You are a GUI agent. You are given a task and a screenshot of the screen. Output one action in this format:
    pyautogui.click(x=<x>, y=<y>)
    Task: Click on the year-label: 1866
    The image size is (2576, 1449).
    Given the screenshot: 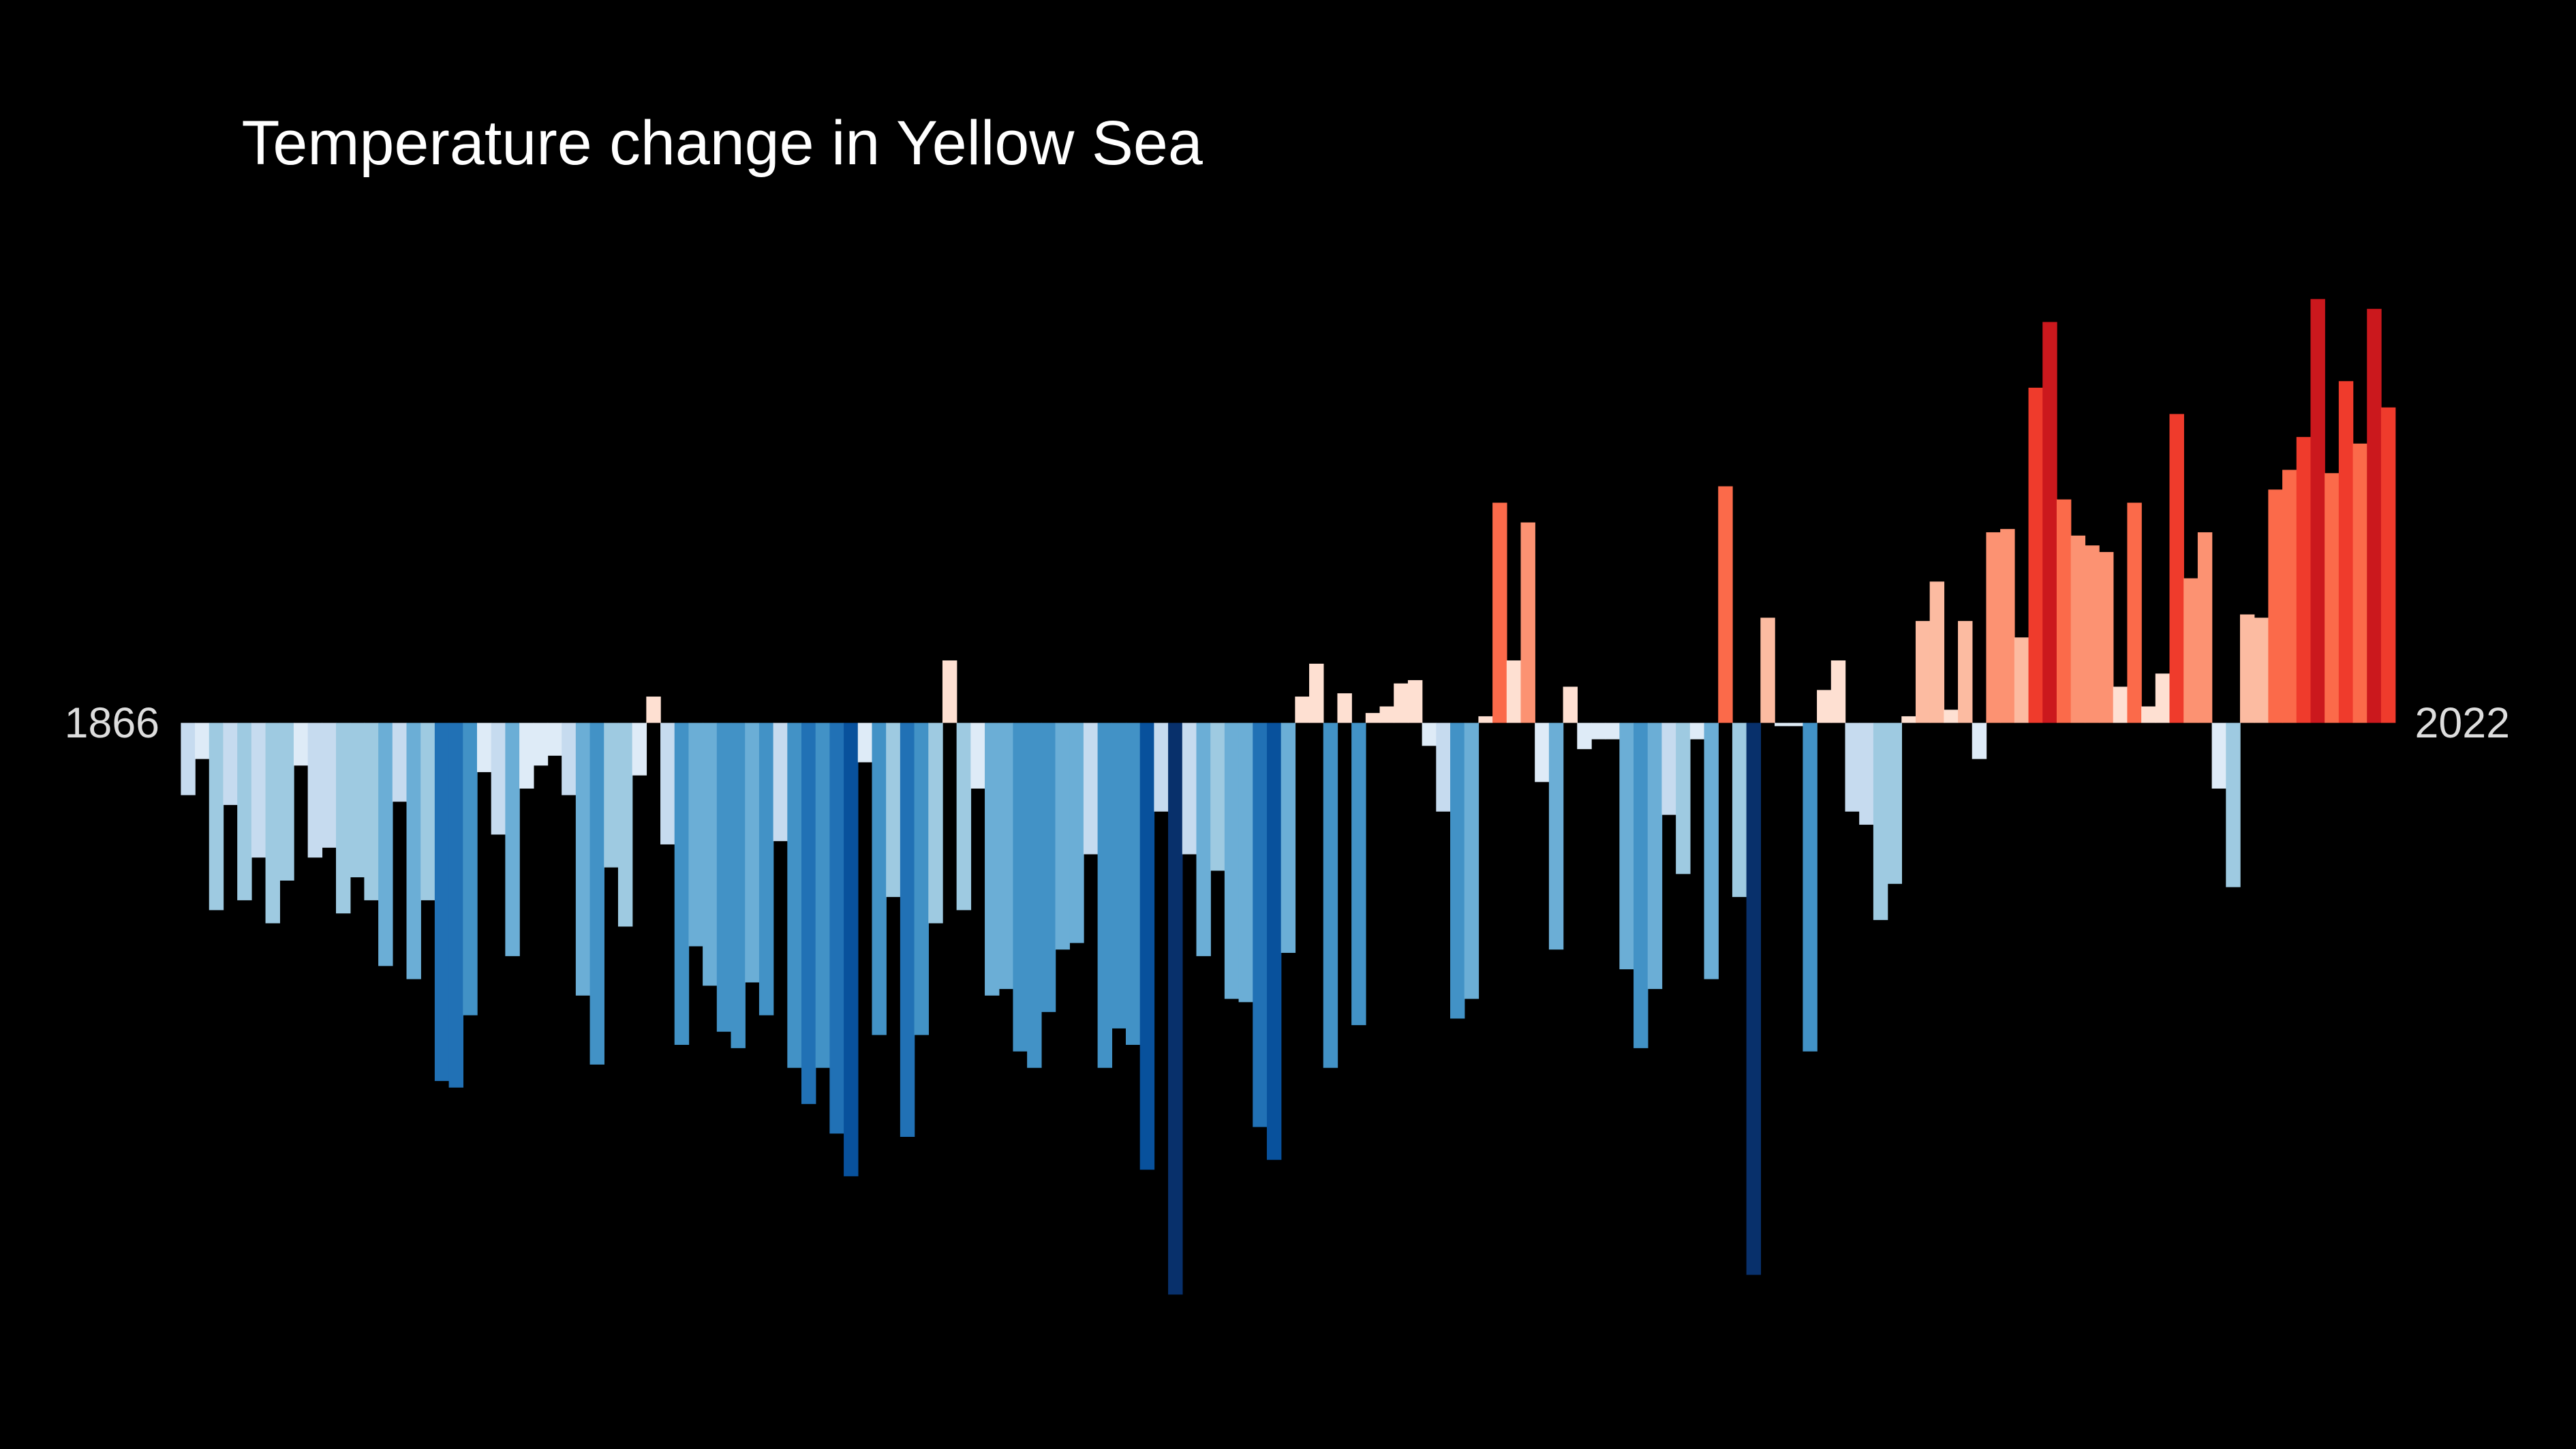 What is the action you would take?
    pyautogui.click(x=112, y=723)
    